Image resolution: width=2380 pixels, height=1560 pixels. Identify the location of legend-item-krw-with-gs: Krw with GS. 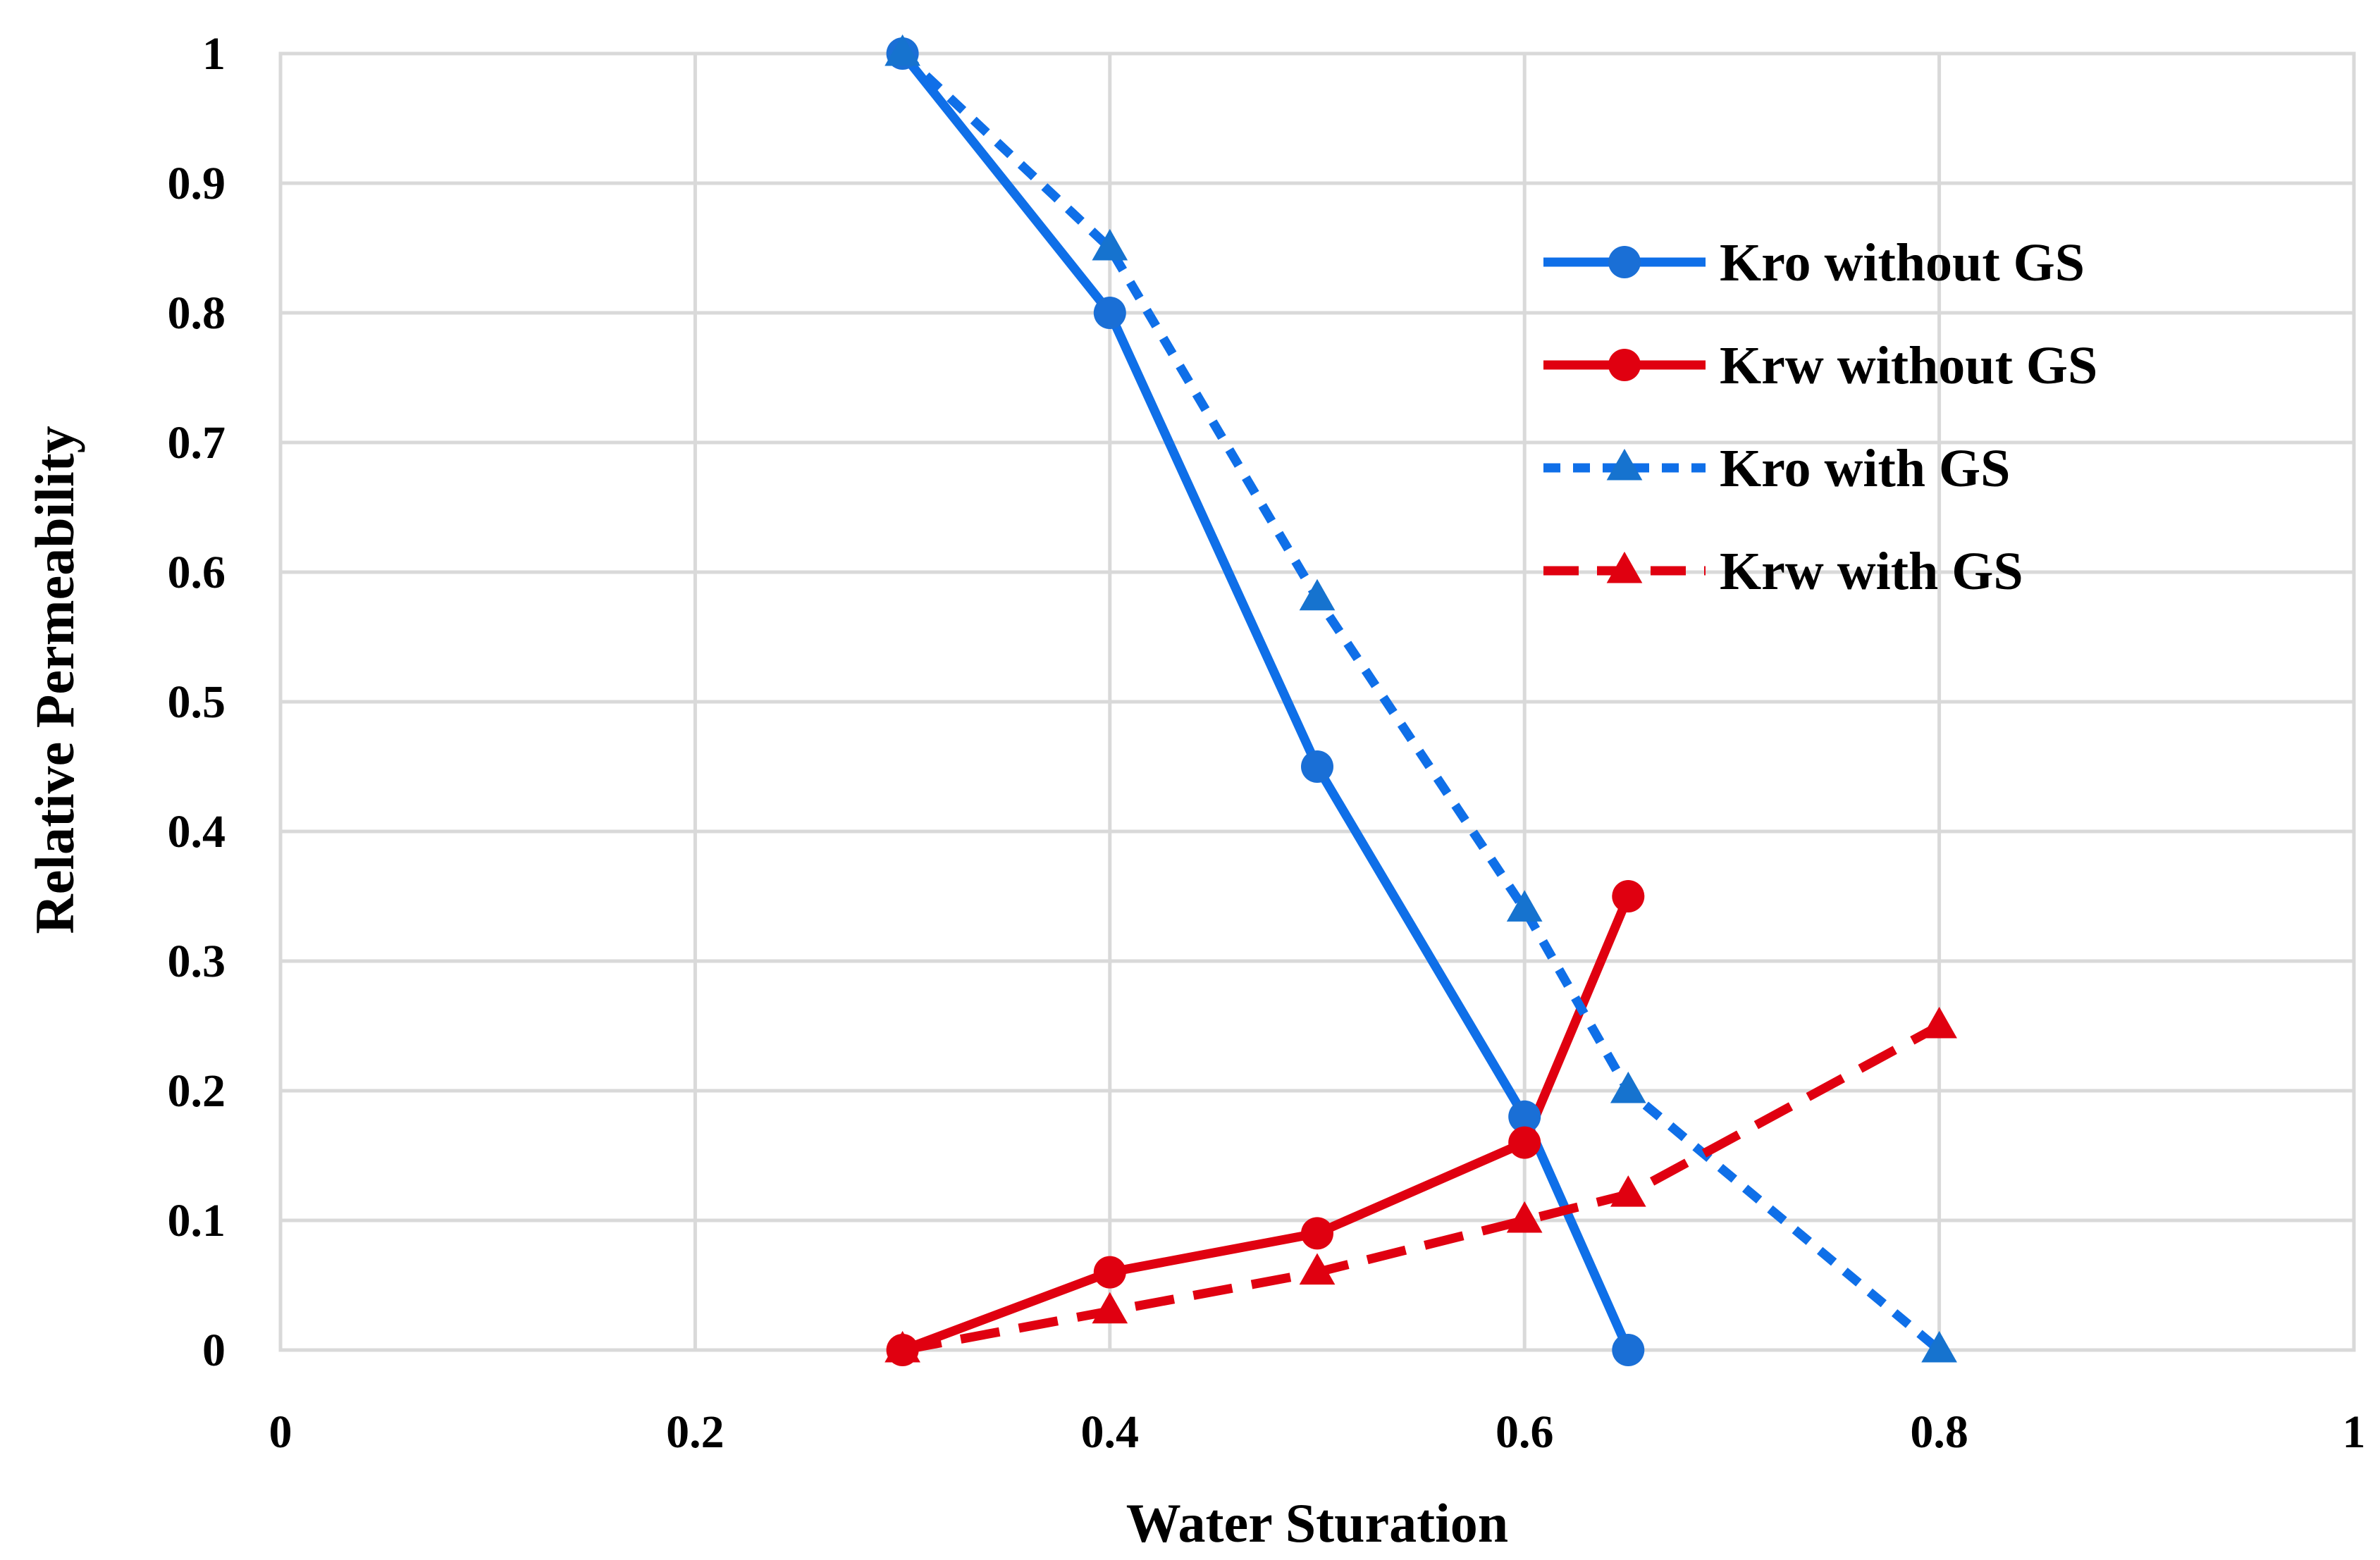
(1783, 571).